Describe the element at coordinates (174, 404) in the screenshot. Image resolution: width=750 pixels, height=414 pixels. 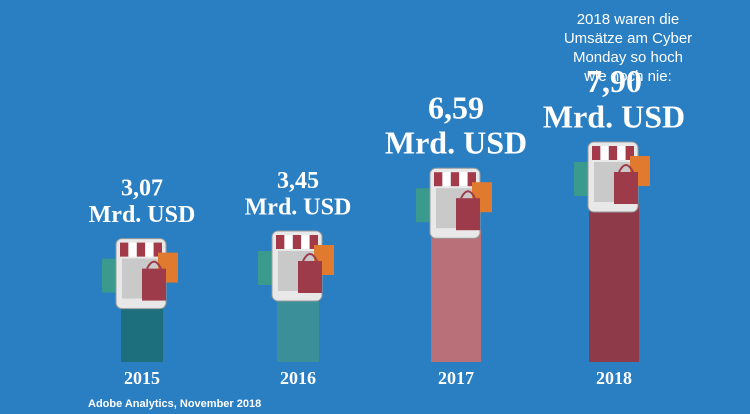
I see `source: Adobe Analytics, November 2018` at that location.